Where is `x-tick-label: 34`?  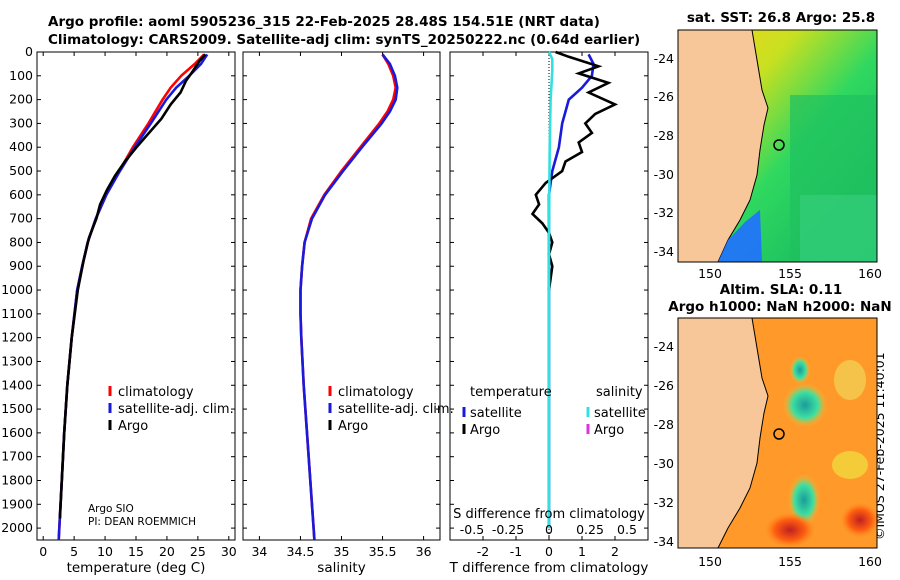
x-tick-label: 34 is located at coordinates (259, 551).